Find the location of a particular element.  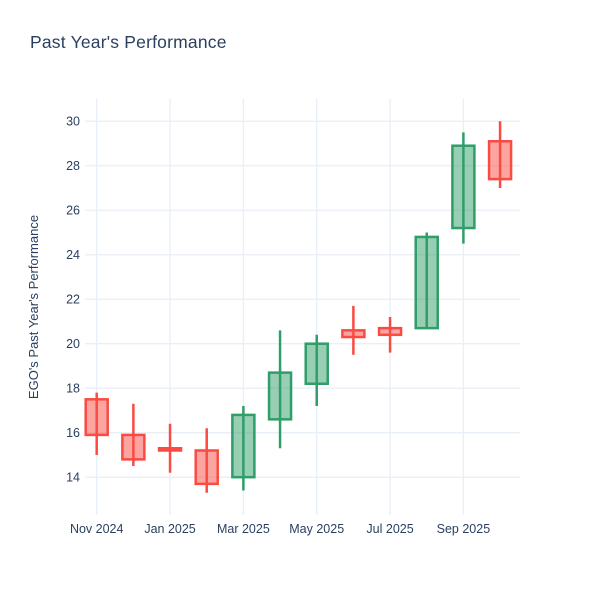

y-tick-label: 18 is located at coordinates (73, 389).